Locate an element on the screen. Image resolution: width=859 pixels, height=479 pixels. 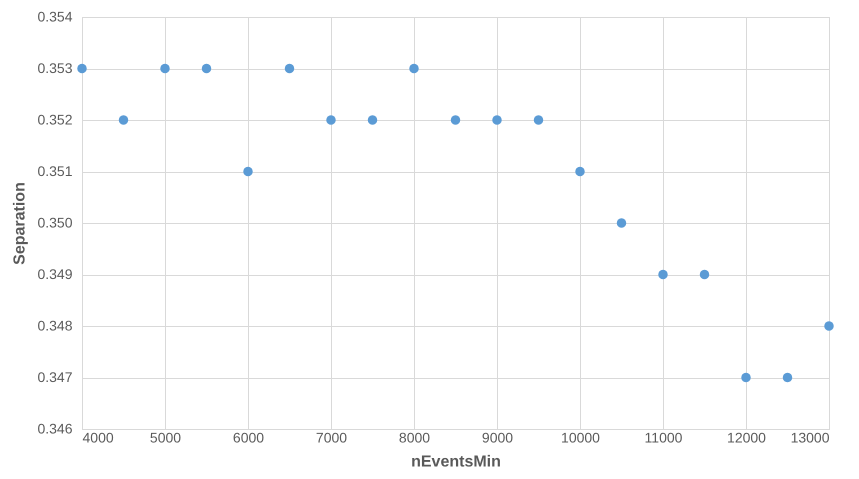
x-tick-label: 4000 is located at coordinates (98, 438).